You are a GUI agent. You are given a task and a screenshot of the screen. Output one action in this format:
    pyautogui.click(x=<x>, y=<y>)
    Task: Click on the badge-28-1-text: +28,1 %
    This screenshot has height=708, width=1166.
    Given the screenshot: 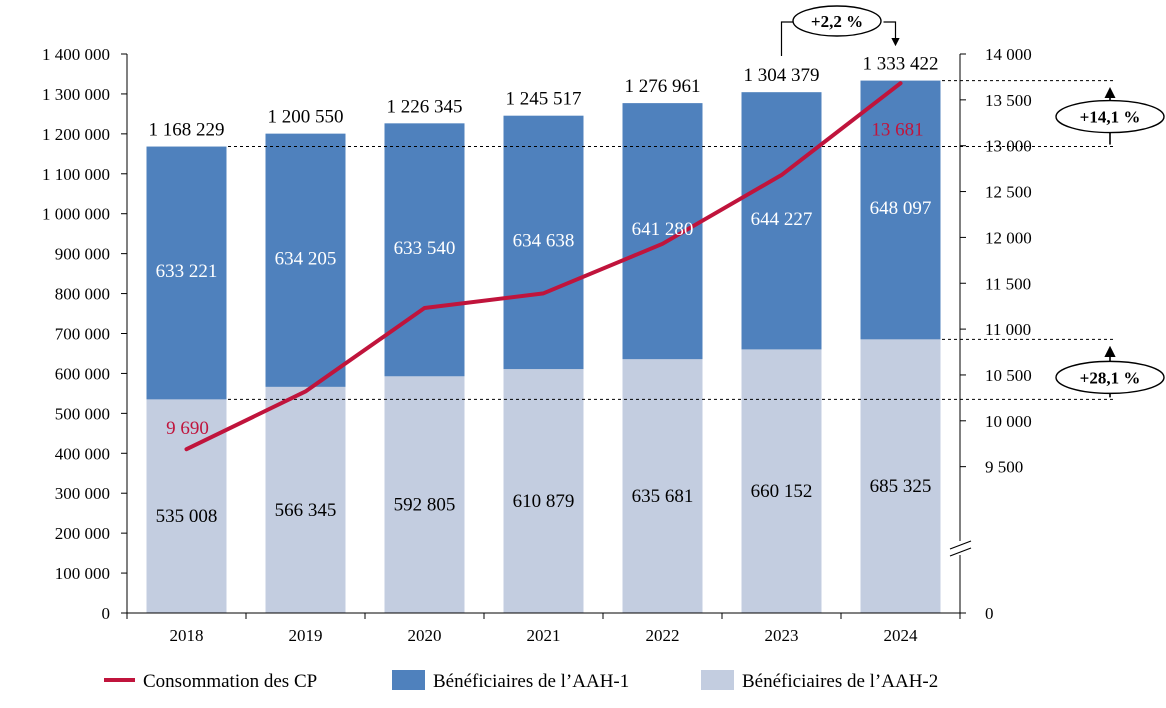 What is the action you would take?
    pyautogui.click(x=1110, y=377)
    